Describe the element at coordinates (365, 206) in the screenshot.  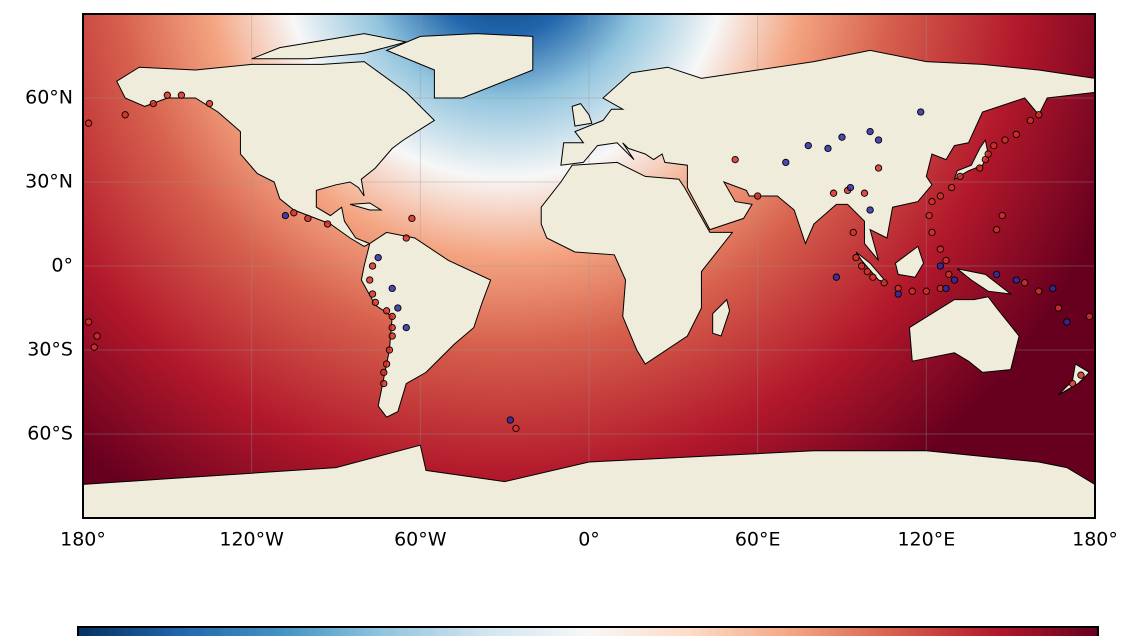
I see `cuba` at that location.